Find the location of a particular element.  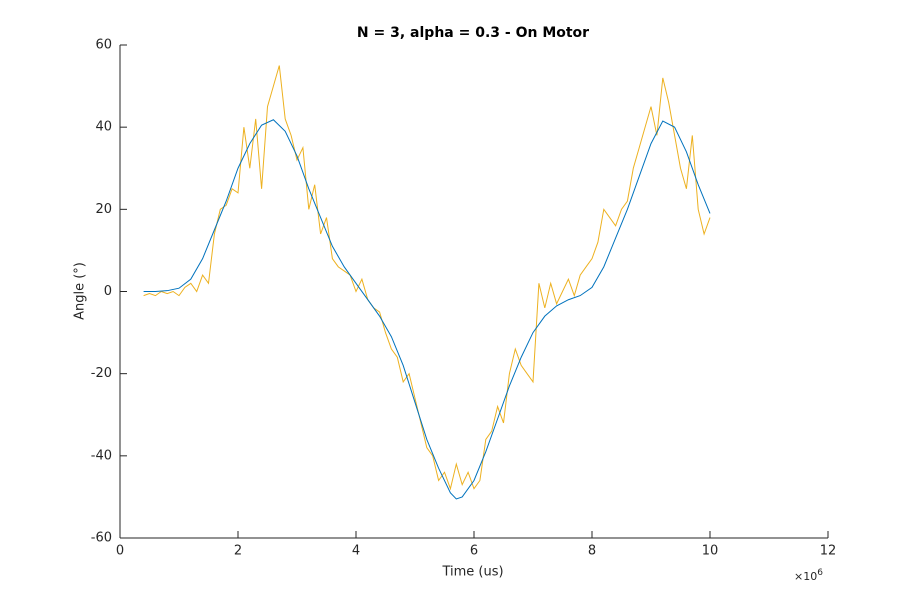

x-tick-label: 0 is located at coordinates (120, 551).